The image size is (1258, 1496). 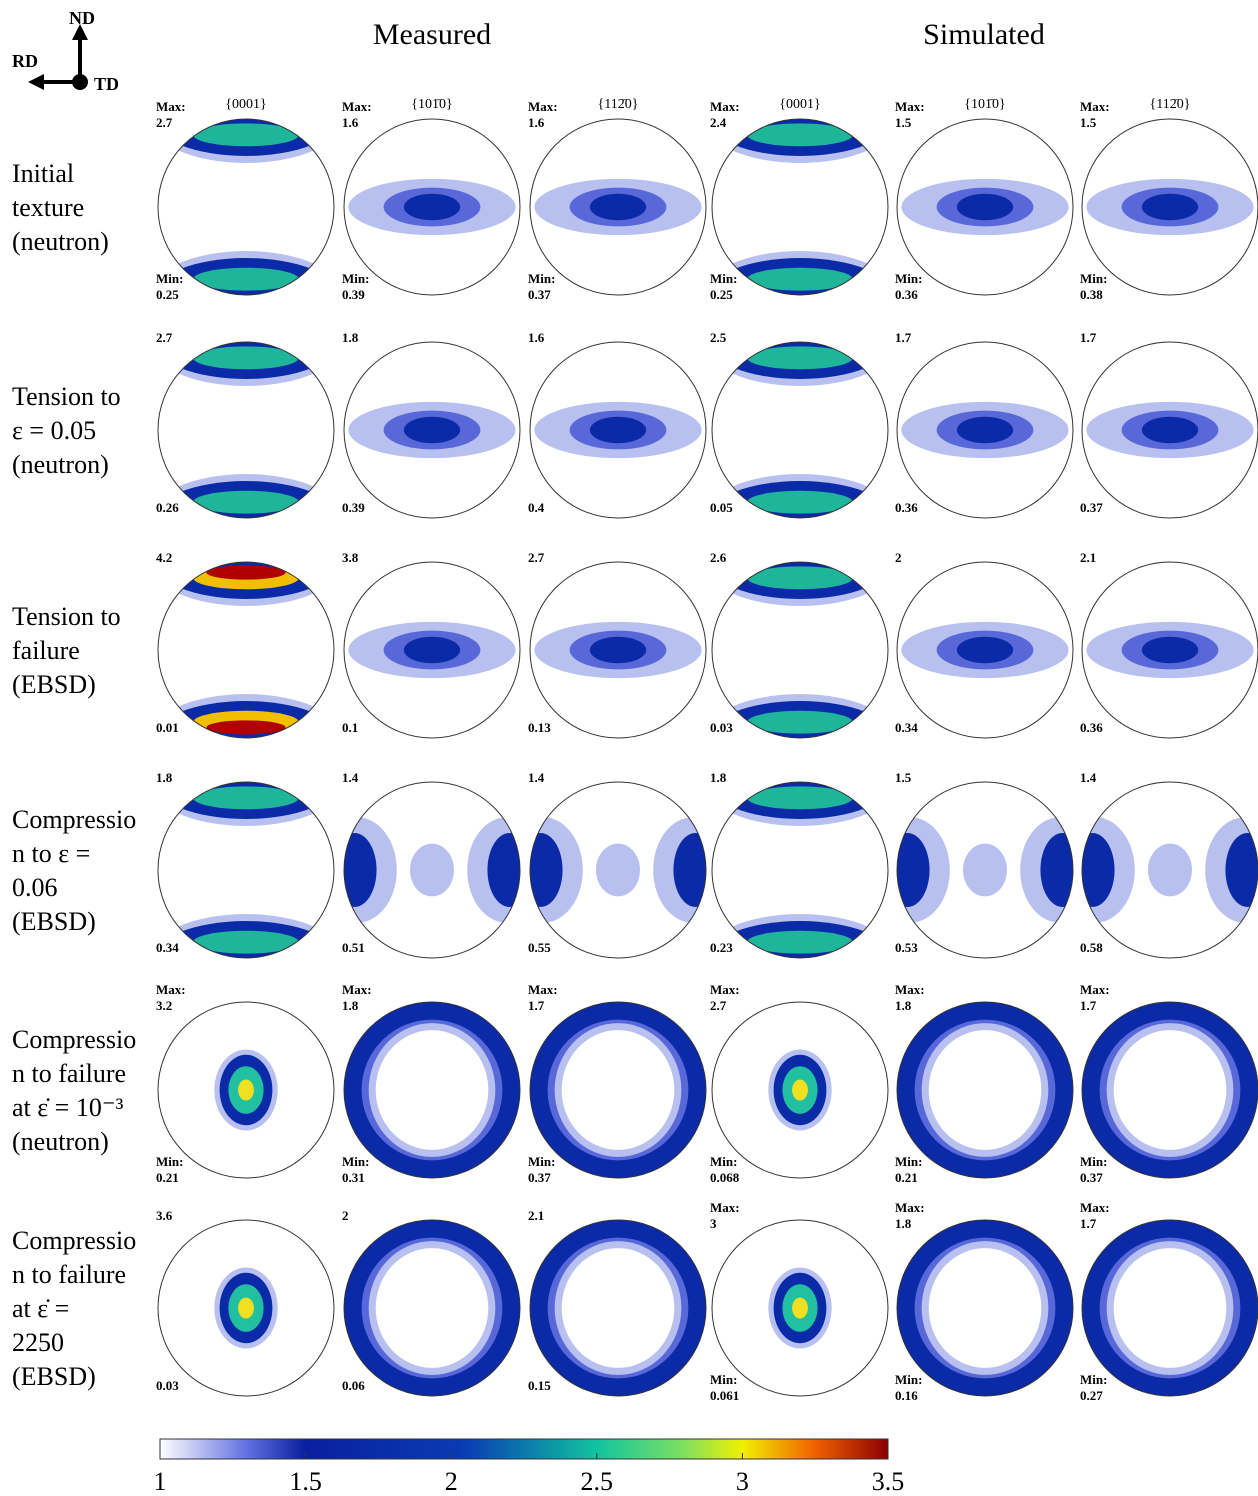 What do you see at coordinates (721, 294) in the screenshot?
I see `min-value: 0.25` at bounding box center [721, 294].